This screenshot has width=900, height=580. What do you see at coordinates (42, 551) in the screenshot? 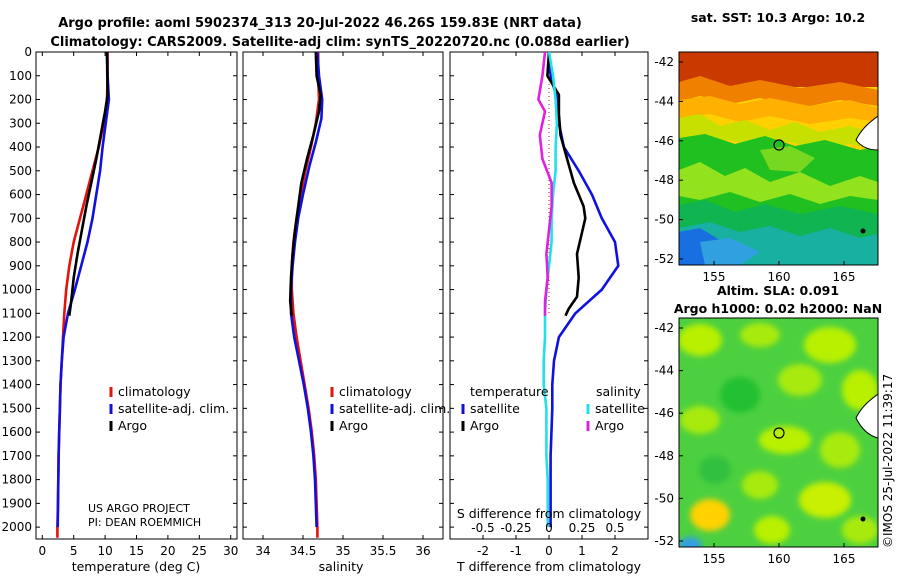
I see `t-xtick-label: 0` at bounding box center [42, 551].